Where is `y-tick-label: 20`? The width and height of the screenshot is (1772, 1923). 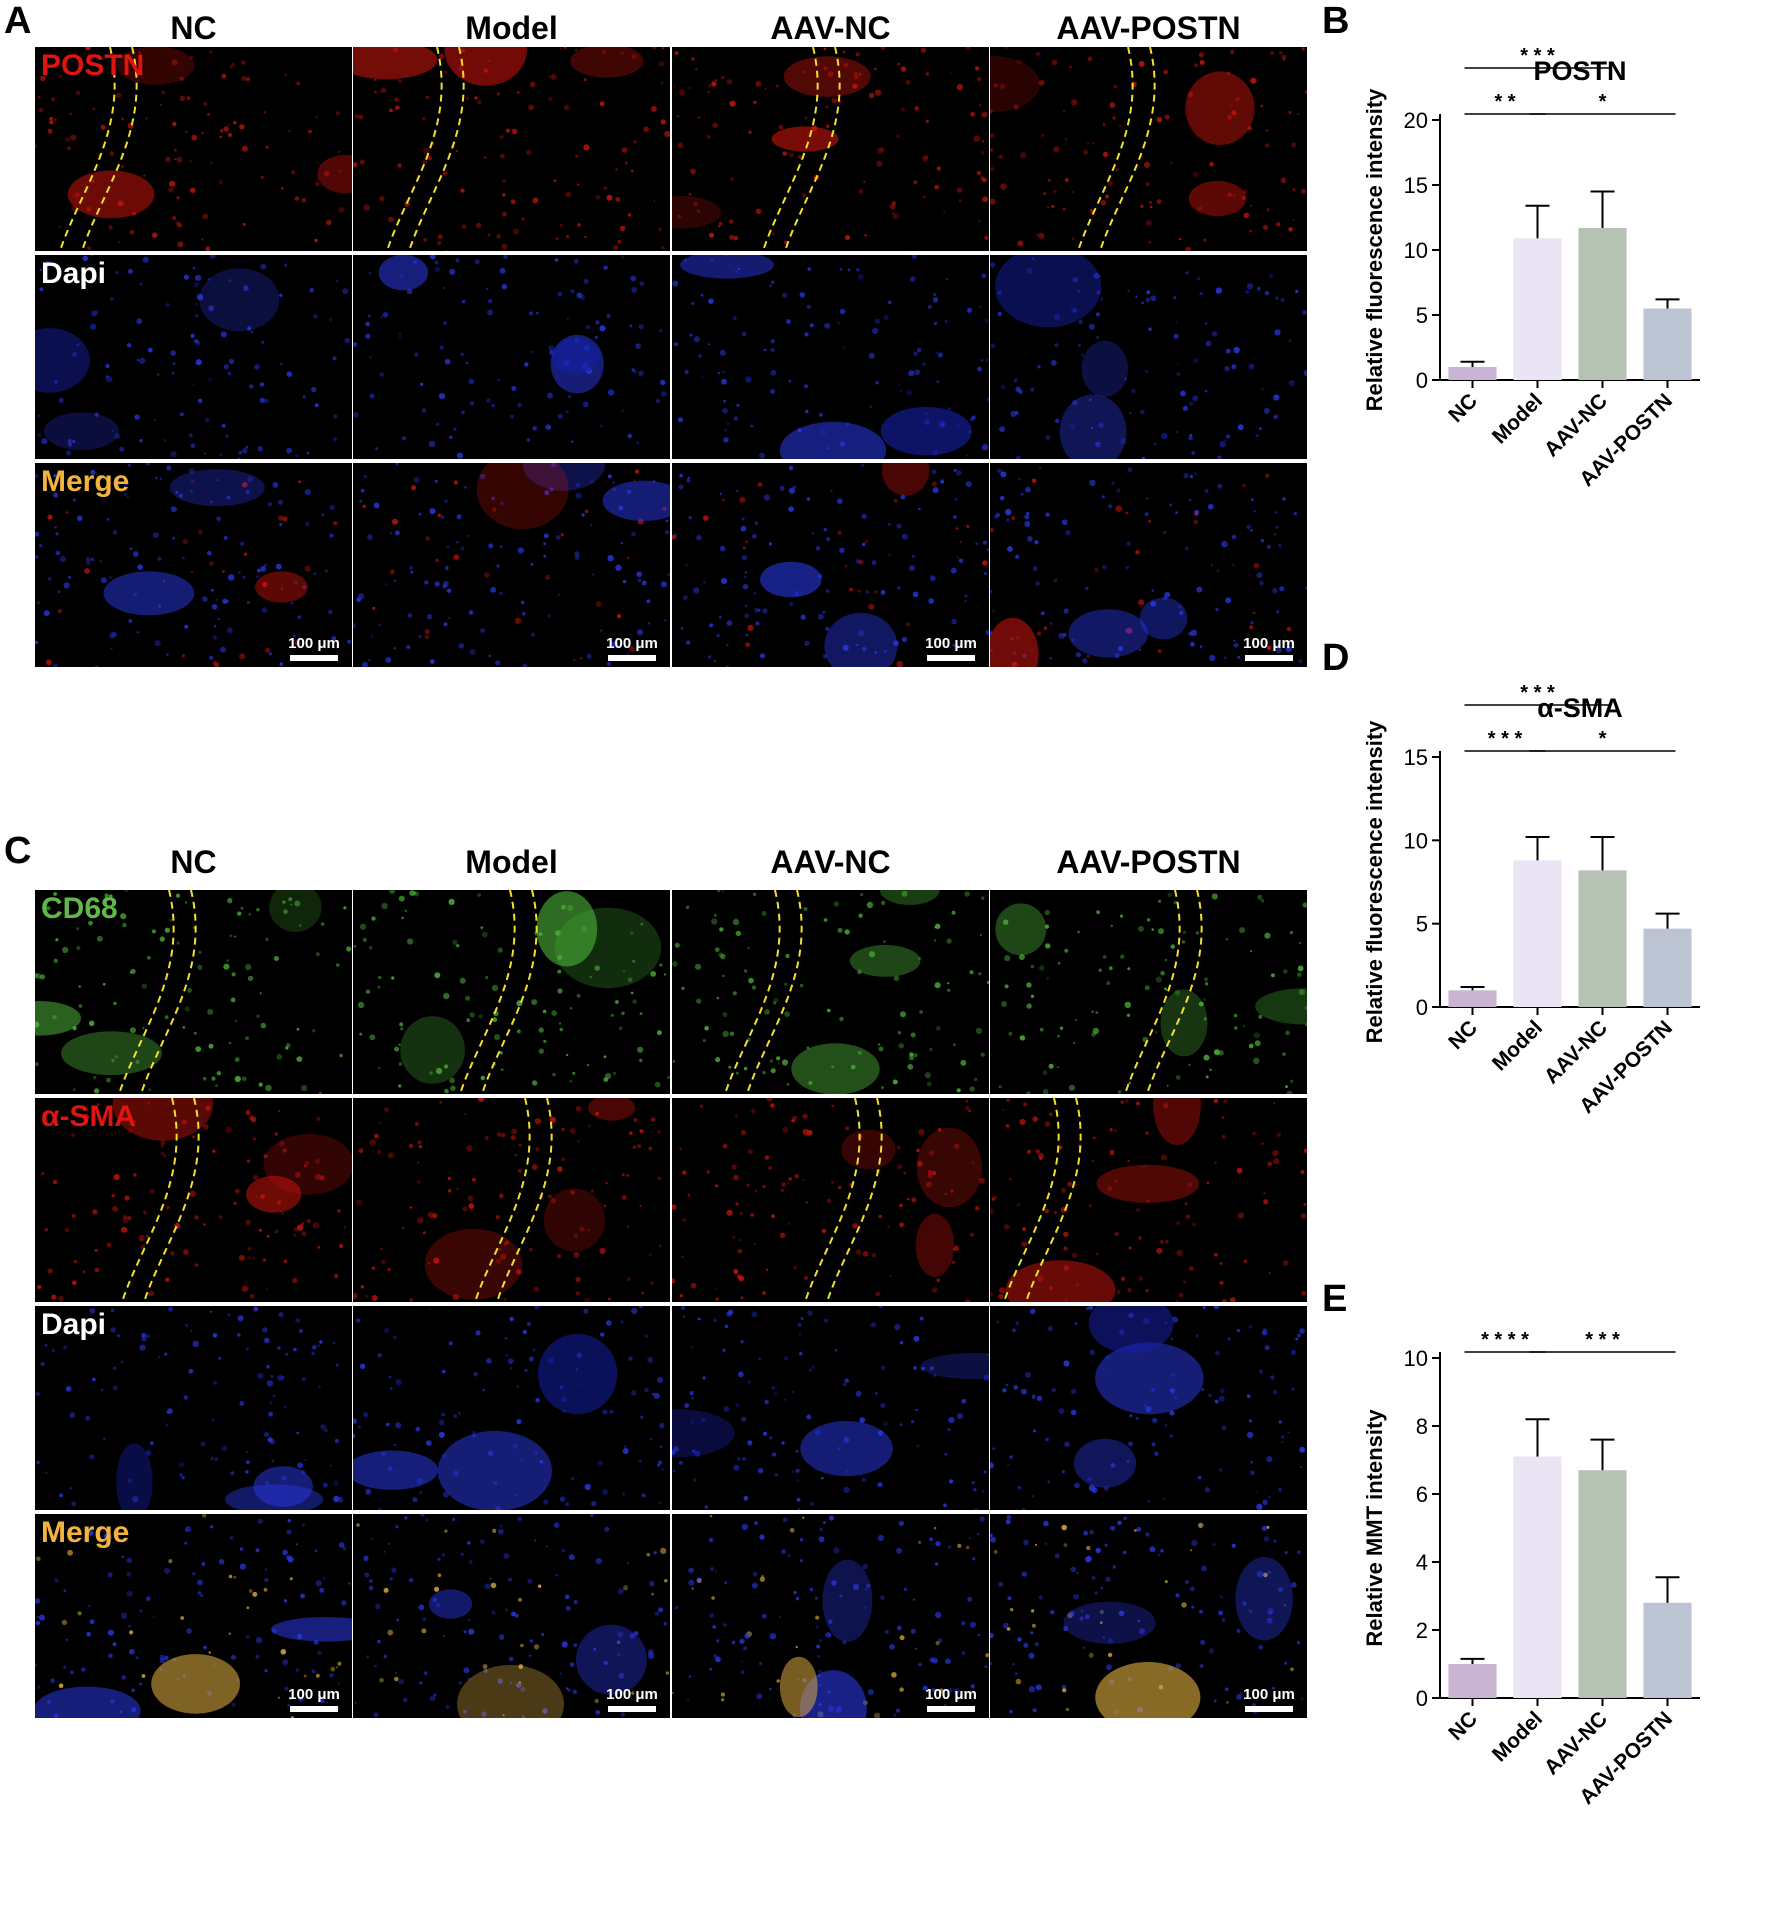 y-tick-label: 20 is located at coordinates (1416, 120).